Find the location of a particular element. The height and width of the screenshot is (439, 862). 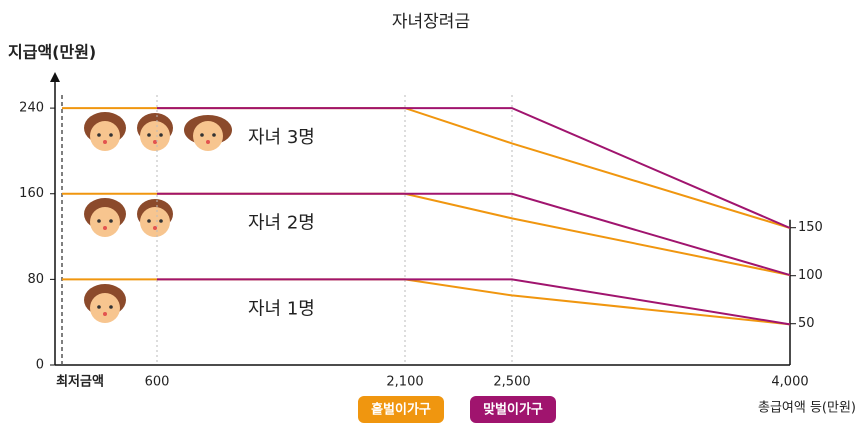

x-tick-label: 2,100 is located at coordinates (404, 382).